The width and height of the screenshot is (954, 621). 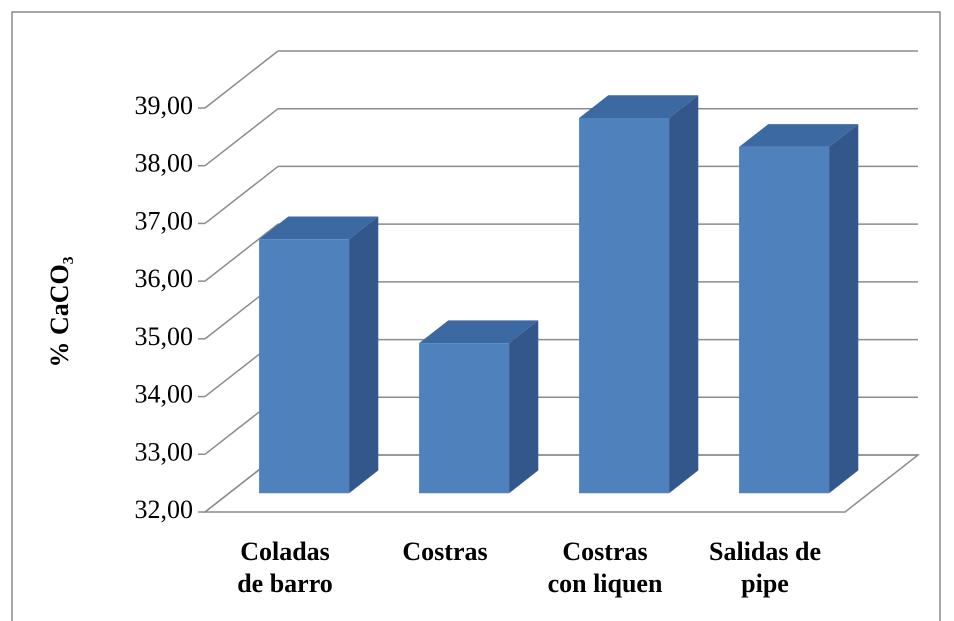 What do you see at coordinates (445, 551) in the screenshot?
I see `x-tick-label: Costras` at bounding box center [445, 551].